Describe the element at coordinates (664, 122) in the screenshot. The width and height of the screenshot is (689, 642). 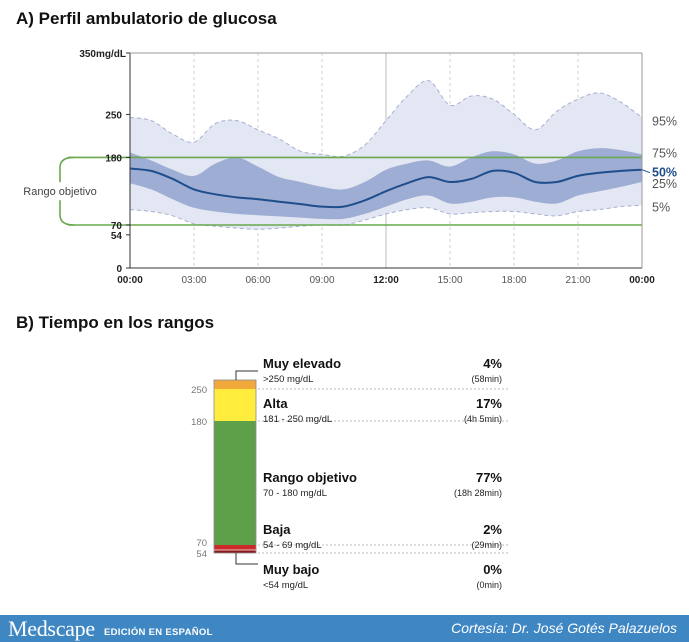
I see `agp-percentile-label: 95%` at that location.